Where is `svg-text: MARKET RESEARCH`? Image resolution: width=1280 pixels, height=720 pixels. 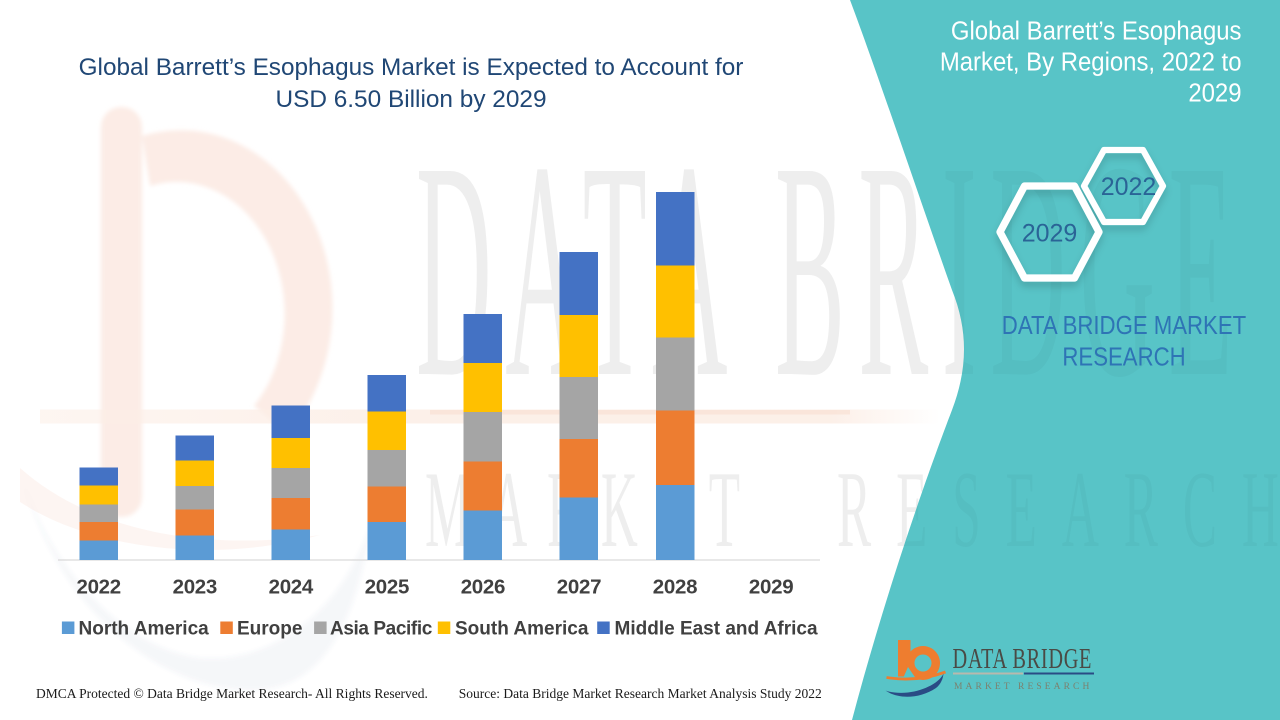
svg-text: MARKET RESEARCH is located at coordinates (1023, 687).